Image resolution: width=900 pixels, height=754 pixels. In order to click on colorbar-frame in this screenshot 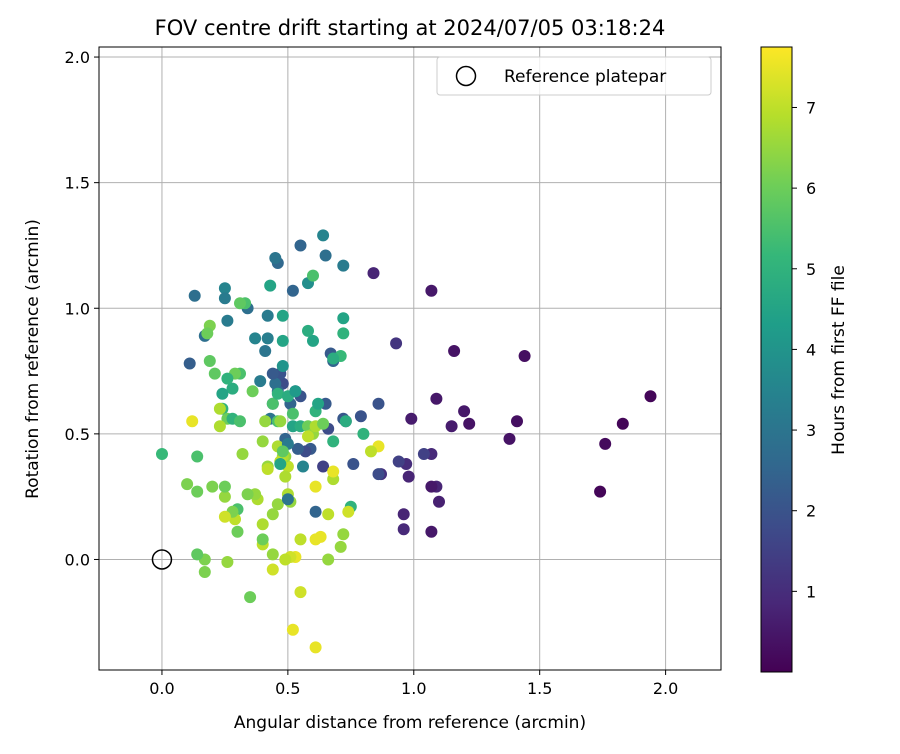, I will do `click(776, 359)`.